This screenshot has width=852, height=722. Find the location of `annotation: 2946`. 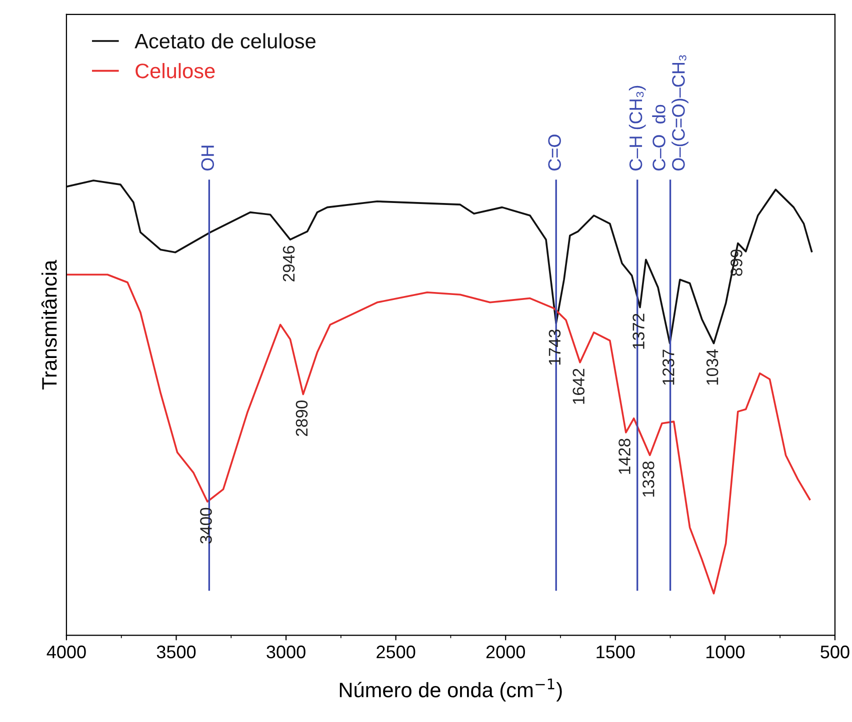

annotation: 2946 is located at coordinates (288, 264).